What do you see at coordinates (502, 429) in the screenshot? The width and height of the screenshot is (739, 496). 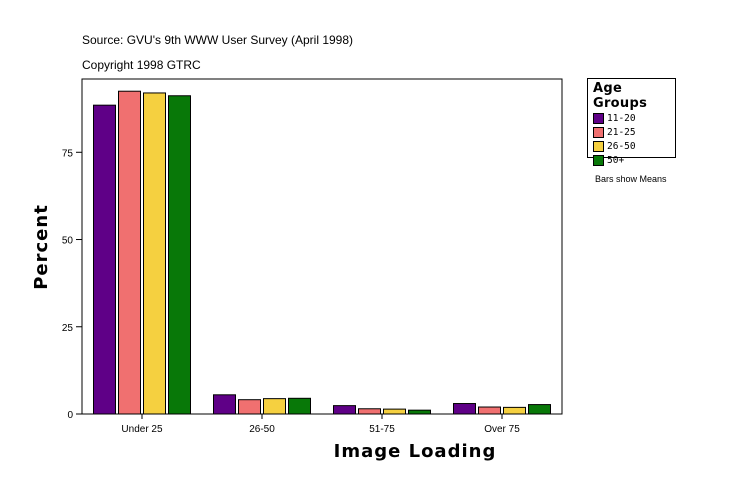 I see `x-tick-label: Over 75` at bounding box center [502, 429].